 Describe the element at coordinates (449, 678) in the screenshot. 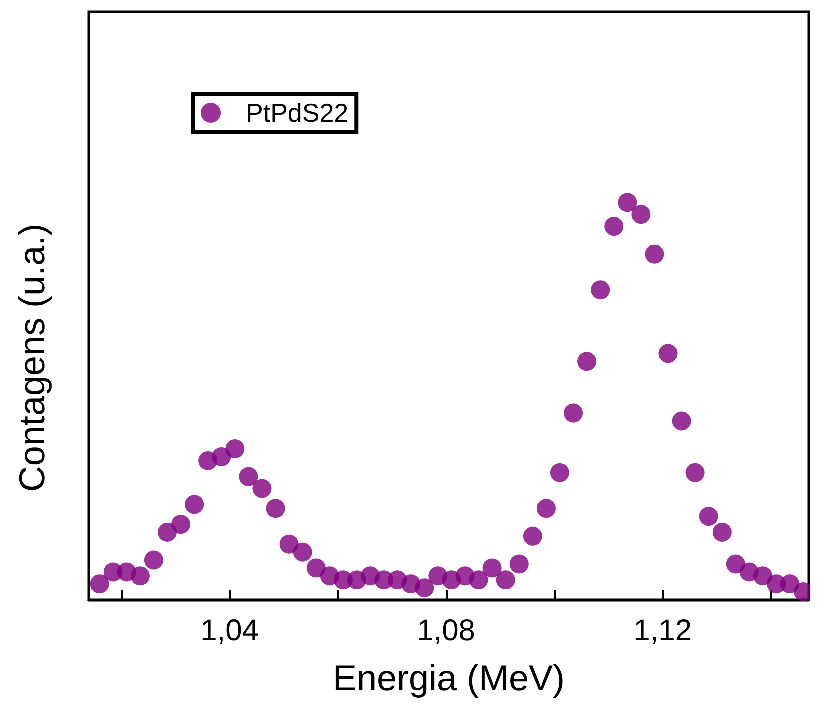

I see `x-axis-title: Energia (MeV)` at that location.